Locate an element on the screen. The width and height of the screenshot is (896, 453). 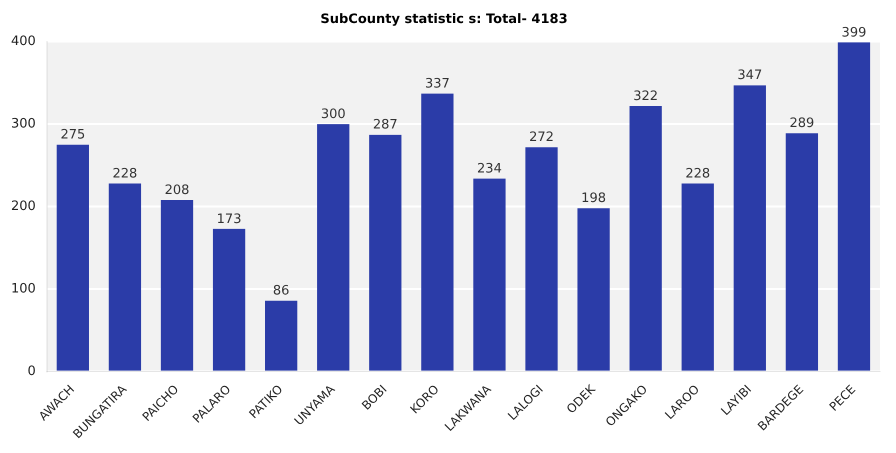
data-label: 337 is located at coordinates (437, 84).